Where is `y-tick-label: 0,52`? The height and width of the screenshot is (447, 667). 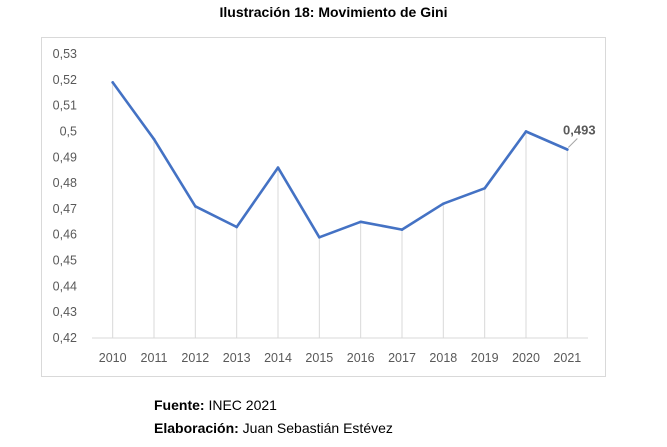
y-tick-label: 0,52 is located at coordinates (65, 80).